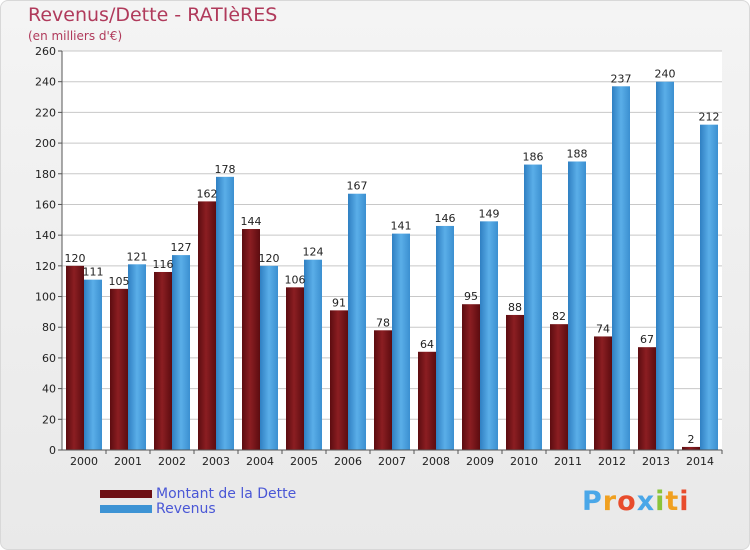 Image resolution: width=750 pixels, height=550 pixels. What do you see at coordinates (172, 461) in the screenshot?
I see `x-tick-label: 2002` at bounding box center [172, 461].